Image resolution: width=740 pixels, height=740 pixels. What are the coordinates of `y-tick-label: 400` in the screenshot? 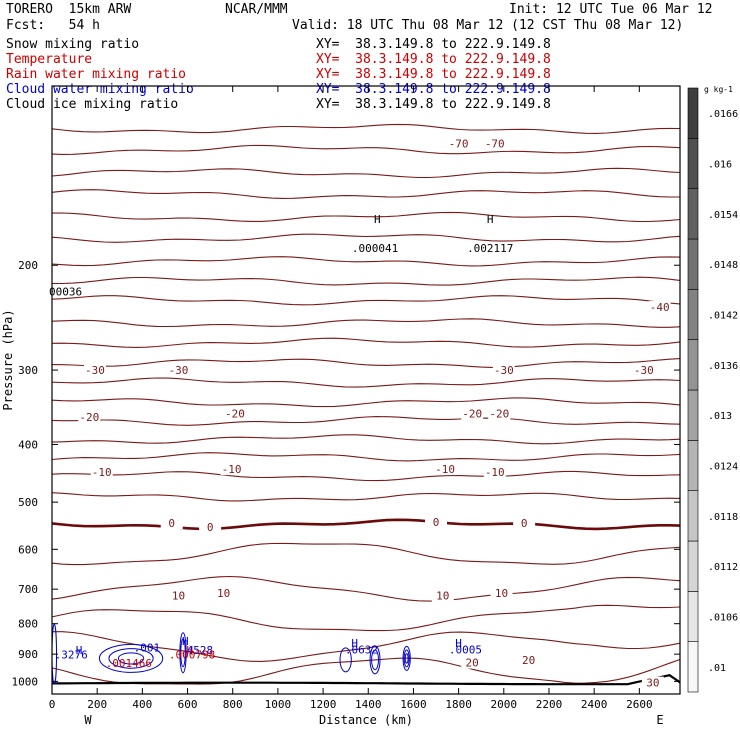 It's located at (28, 444).